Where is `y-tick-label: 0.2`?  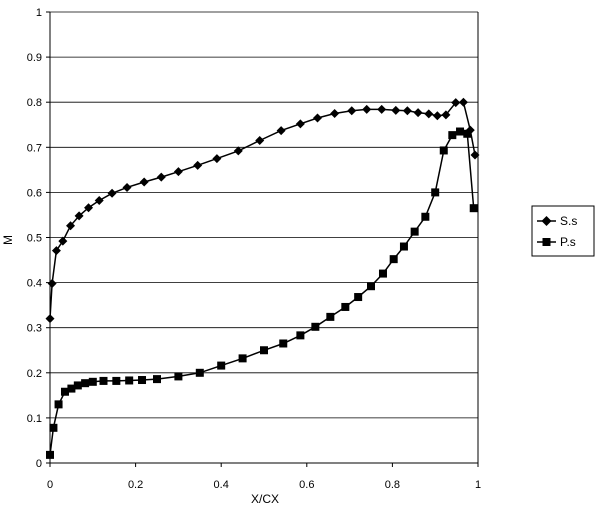 y-tick-label: 0.2 is located at coordinates (34, 374).